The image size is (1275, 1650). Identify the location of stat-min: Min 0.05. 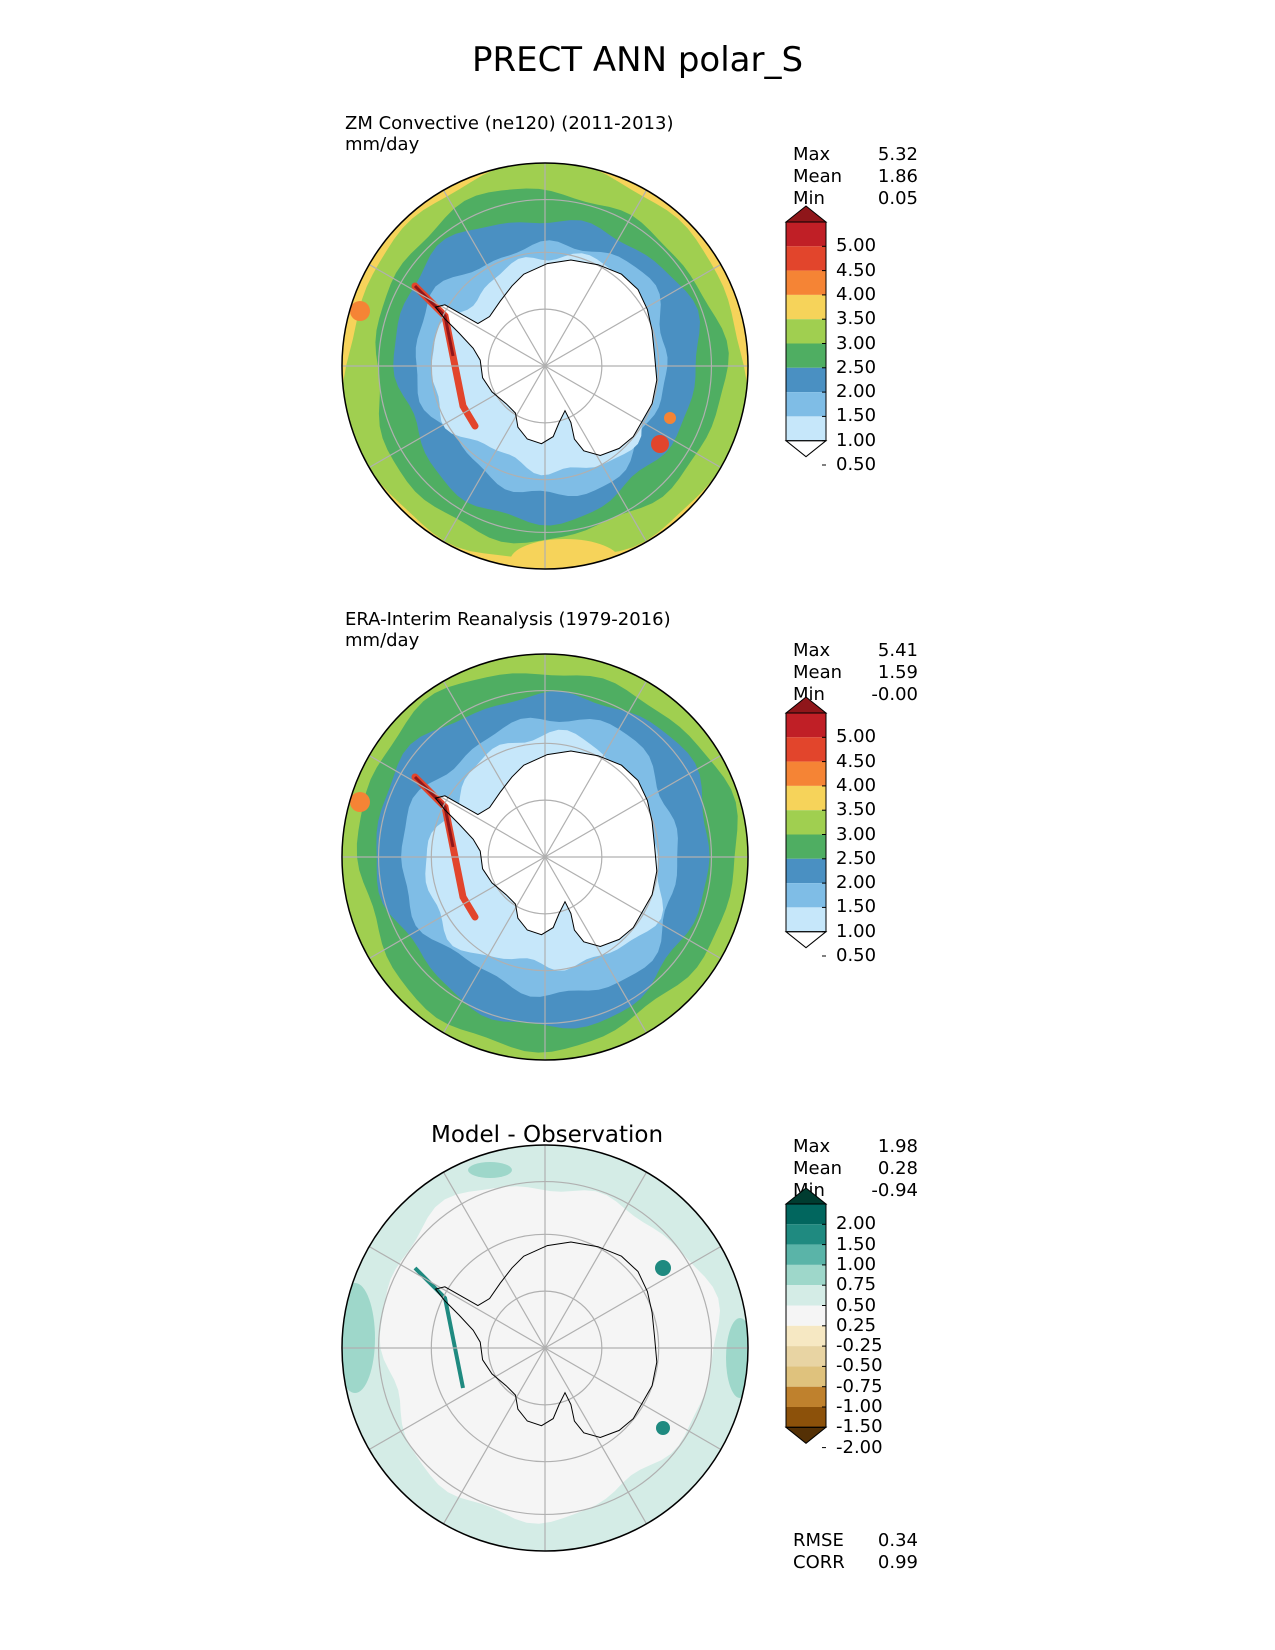
(855, 198).